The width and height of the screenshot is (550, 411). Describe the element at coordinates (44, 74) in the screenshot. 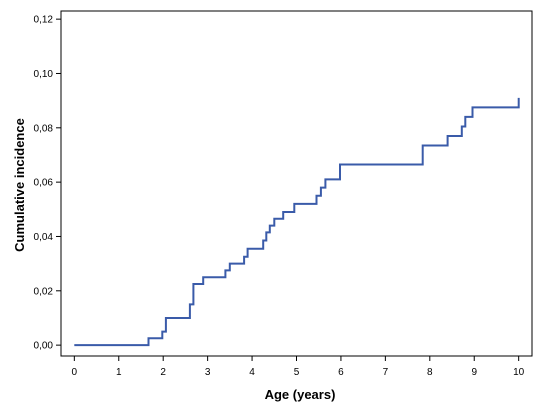

I see `y-tick-label: 0,10` at that location.